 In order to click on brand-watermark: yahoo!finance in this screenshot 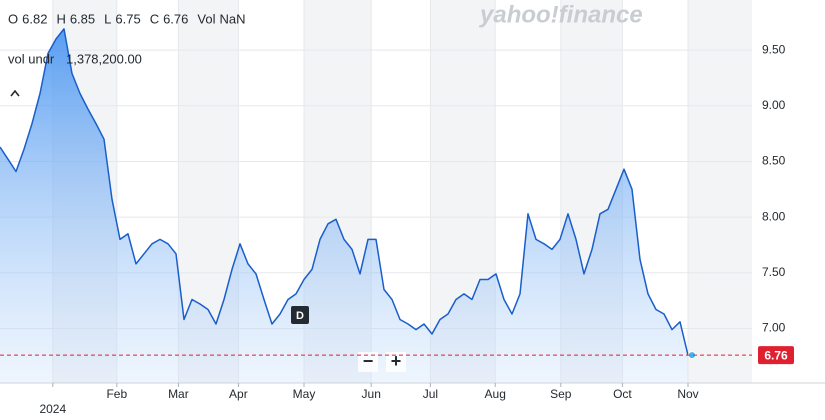, I will do `click(561, 14)`.